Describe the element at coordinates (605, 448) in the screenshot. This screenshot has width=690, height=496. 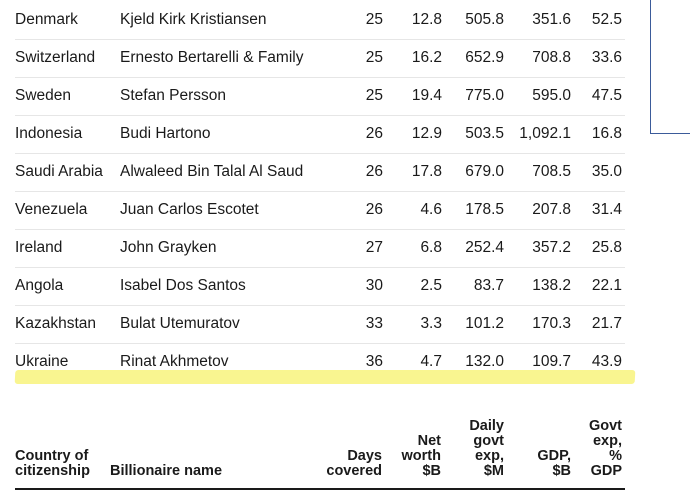
I see `header-govt-exp-pct-gdp: Govt exp, % GDP` at that location.